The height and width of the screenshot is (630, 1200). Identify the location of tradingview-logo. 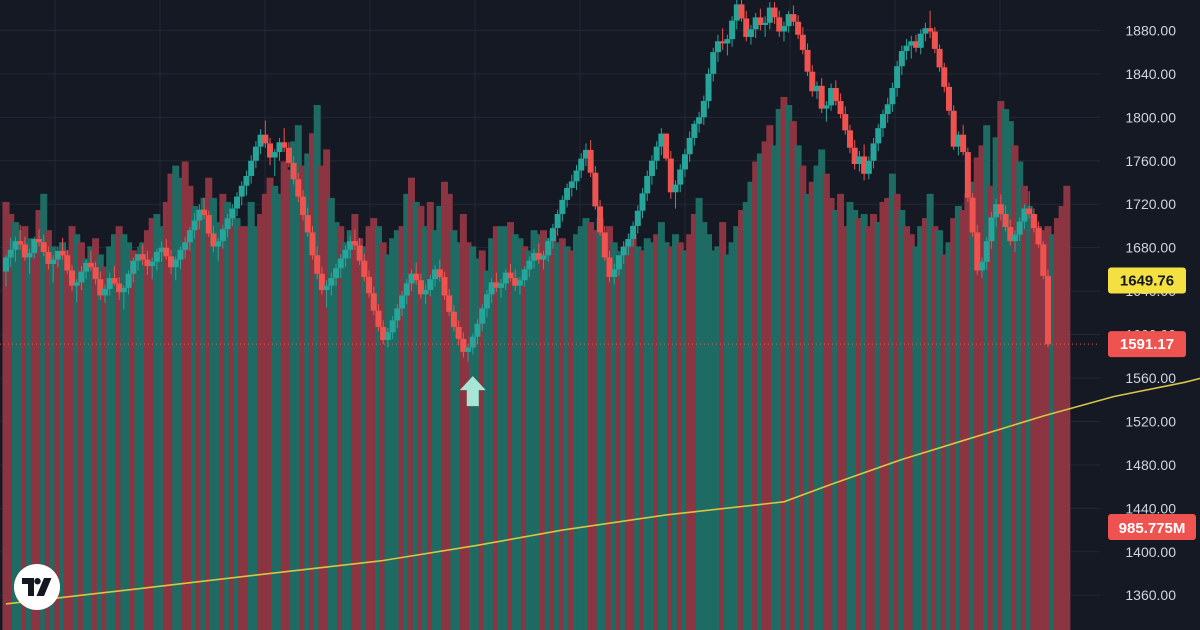
(37, 587).